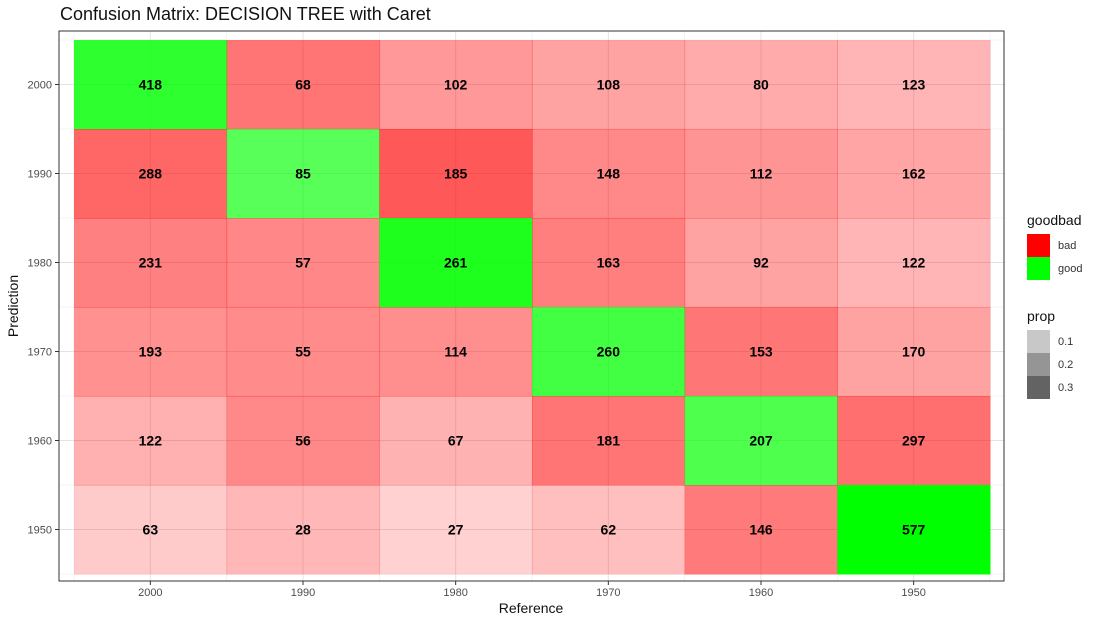  I want to click on legend-label-prop-1: 0.1, so click(1066, 341).